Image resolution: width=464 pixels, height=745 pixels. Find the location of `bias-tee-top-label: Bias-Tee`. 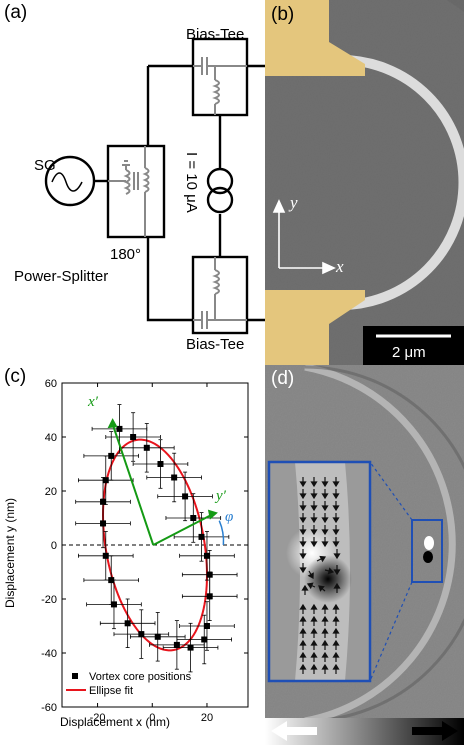

bias-tee-top-label: Bias-Tee is located at coordinates (215, 34).